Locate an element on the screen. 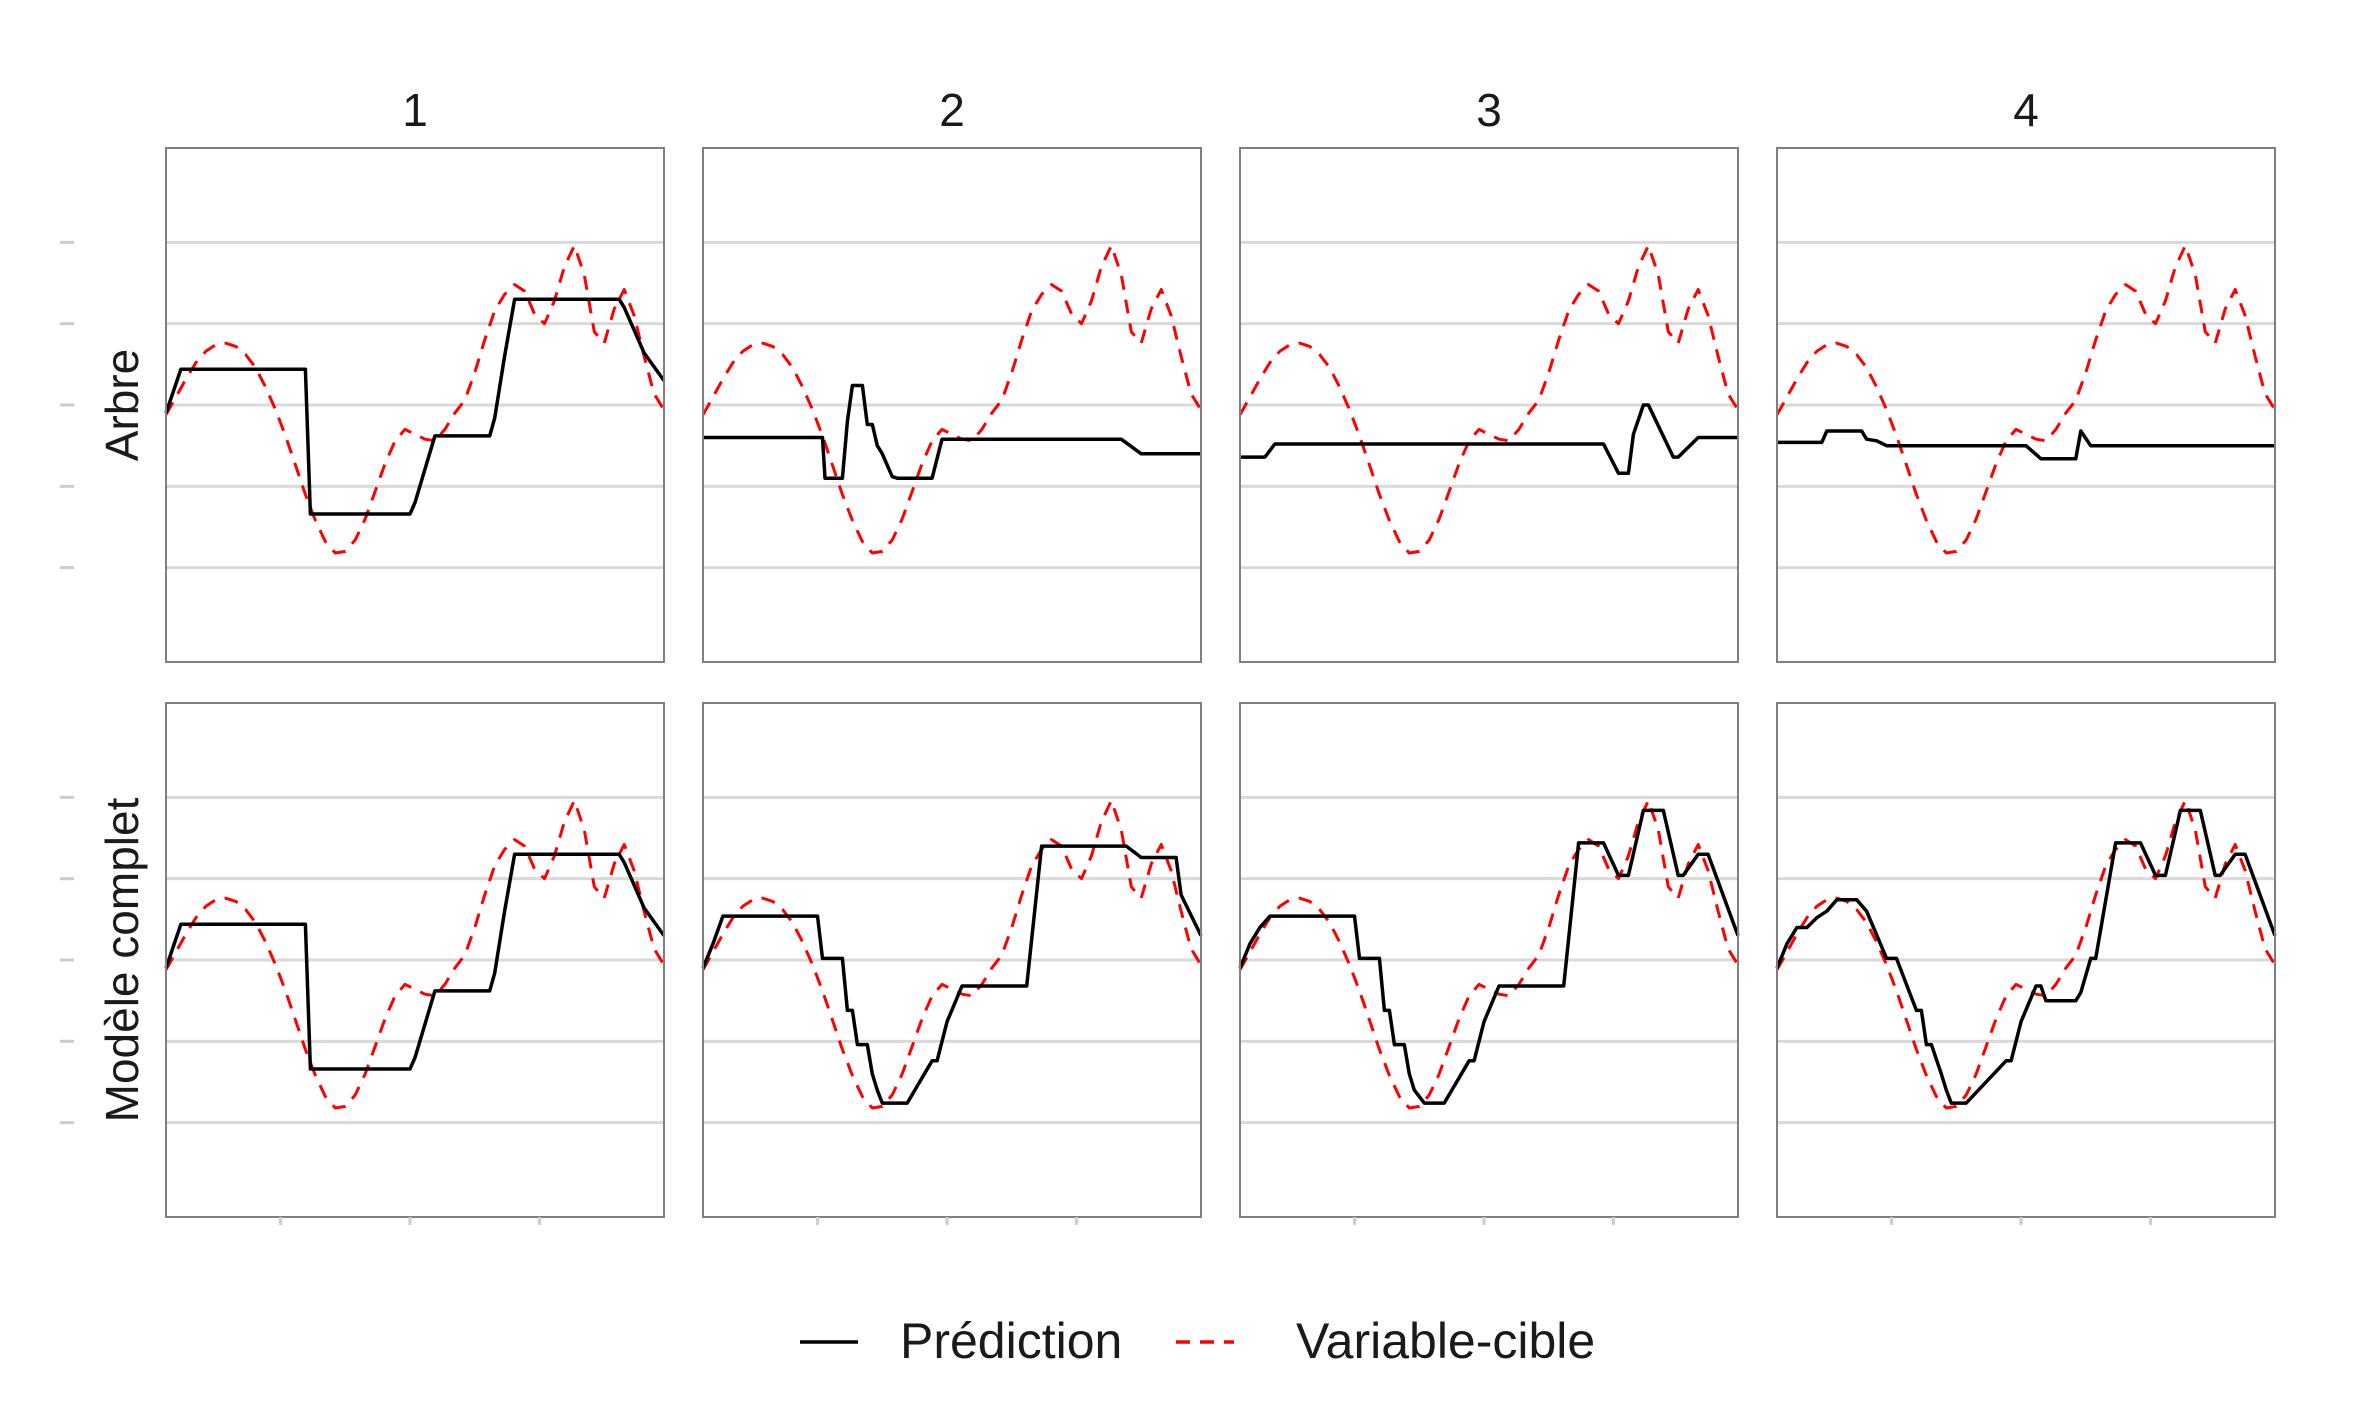 The image size is (2362, 1422). panel-modele-complet-3-border is located at coordinates (1489, 960).